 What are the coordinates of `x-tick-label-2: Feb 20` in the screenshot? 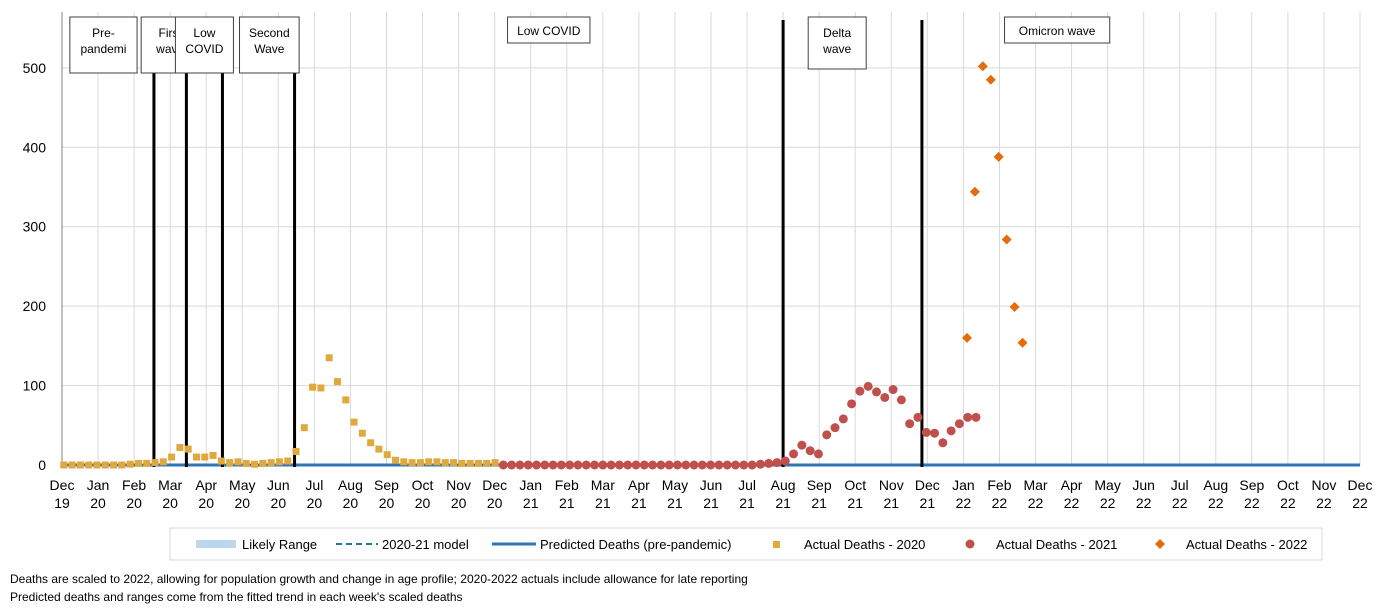 It's located at (134, 494).